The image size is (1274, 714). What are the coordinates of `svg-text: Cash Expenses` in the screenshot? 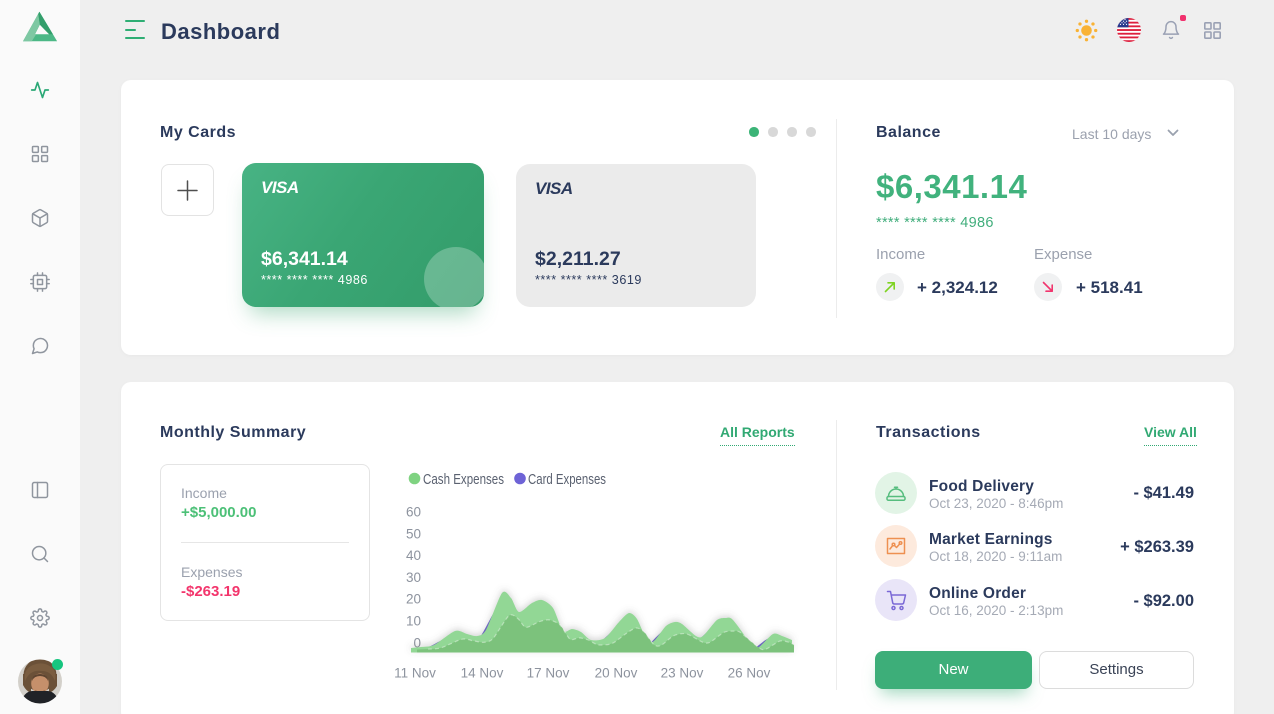 It's located at (463, 480).